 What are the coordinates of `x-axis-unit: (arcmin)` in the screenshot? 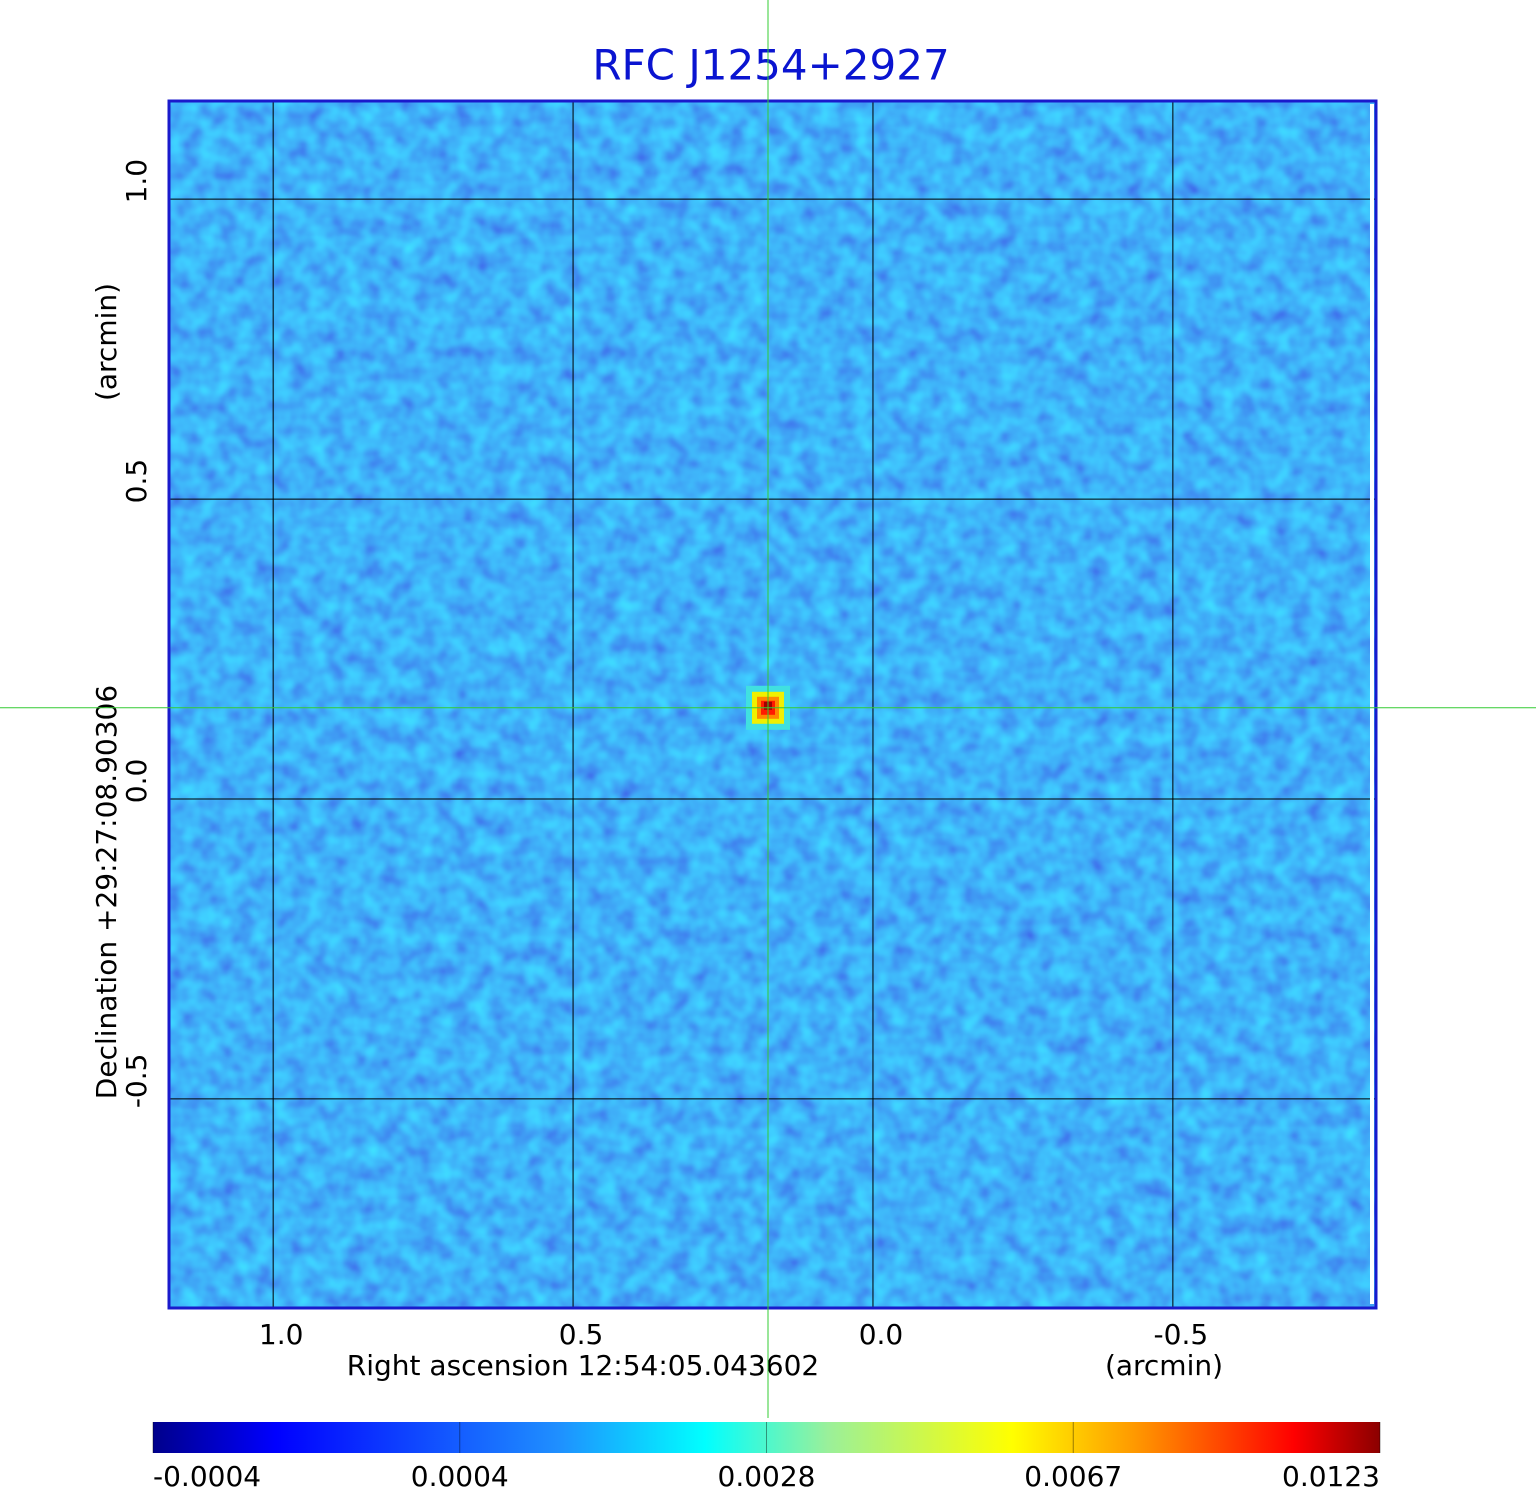 It's located at (1164, 1365).